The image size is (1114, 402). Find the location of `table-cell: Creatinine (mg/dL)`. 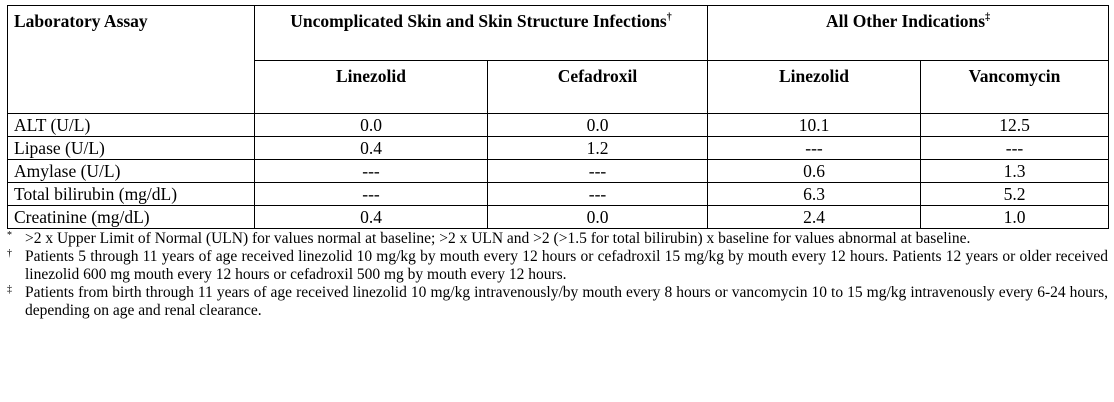

table-cell: Creatinine (mg/dL) is located at coordinates (131, 217).